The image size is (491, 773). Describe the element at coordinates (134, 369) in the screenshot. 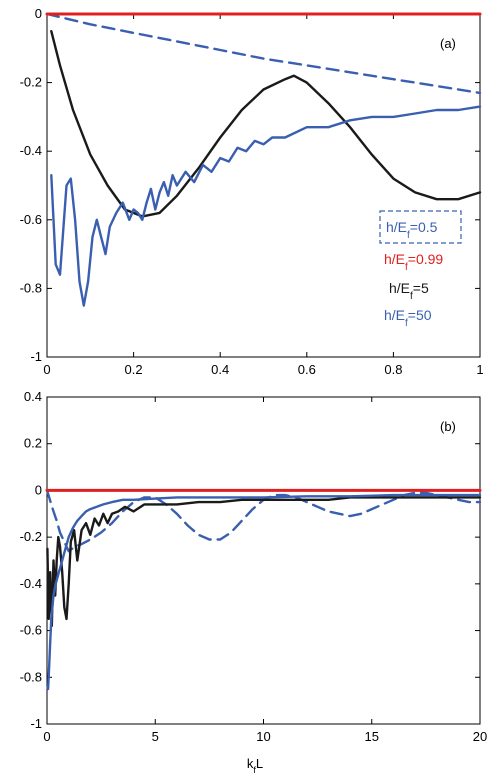

I see `x-tick-label-a-1: 0.2` at that location.